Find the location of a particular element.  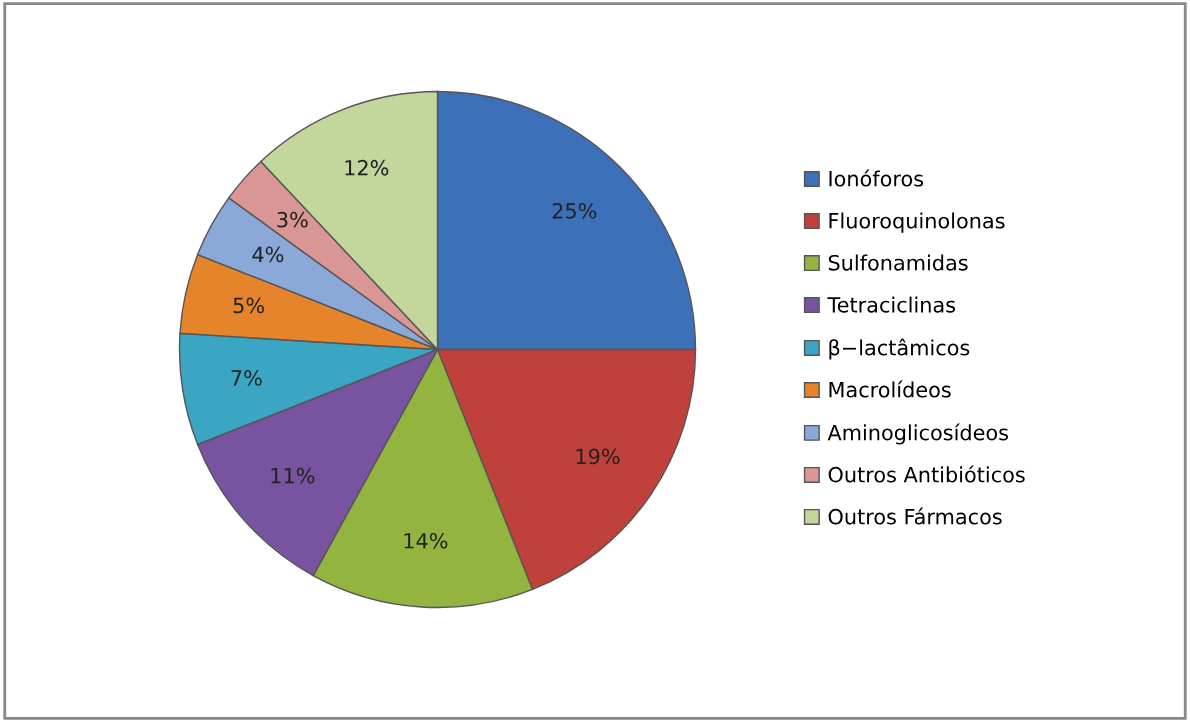

legend-label: Outros Antibióticos is located at coordinates (926, 474).